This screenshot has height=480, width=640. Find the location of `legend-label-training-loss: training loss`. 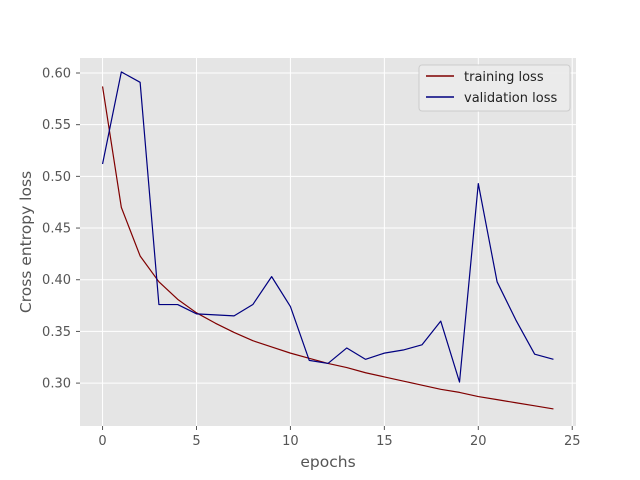

legend-label-training-loss: training loss is located at coordinates (504, 77).